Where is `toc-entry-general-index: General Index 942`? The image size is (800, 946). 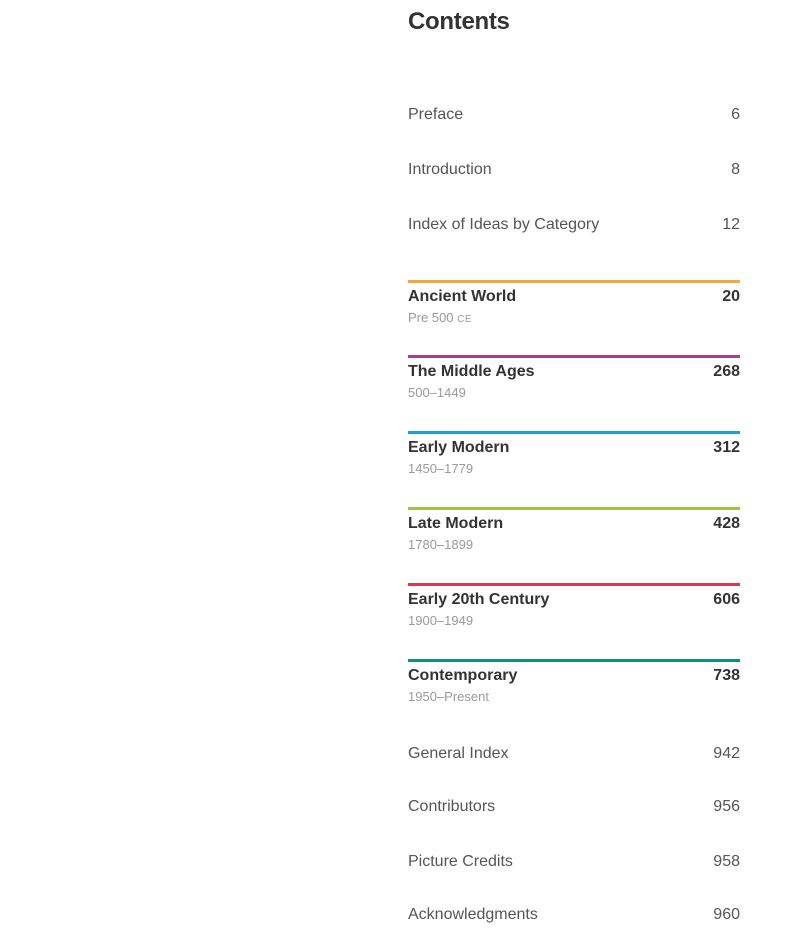 toc-entry-general-index: General Index 942 is located at coordinates (574, 756).